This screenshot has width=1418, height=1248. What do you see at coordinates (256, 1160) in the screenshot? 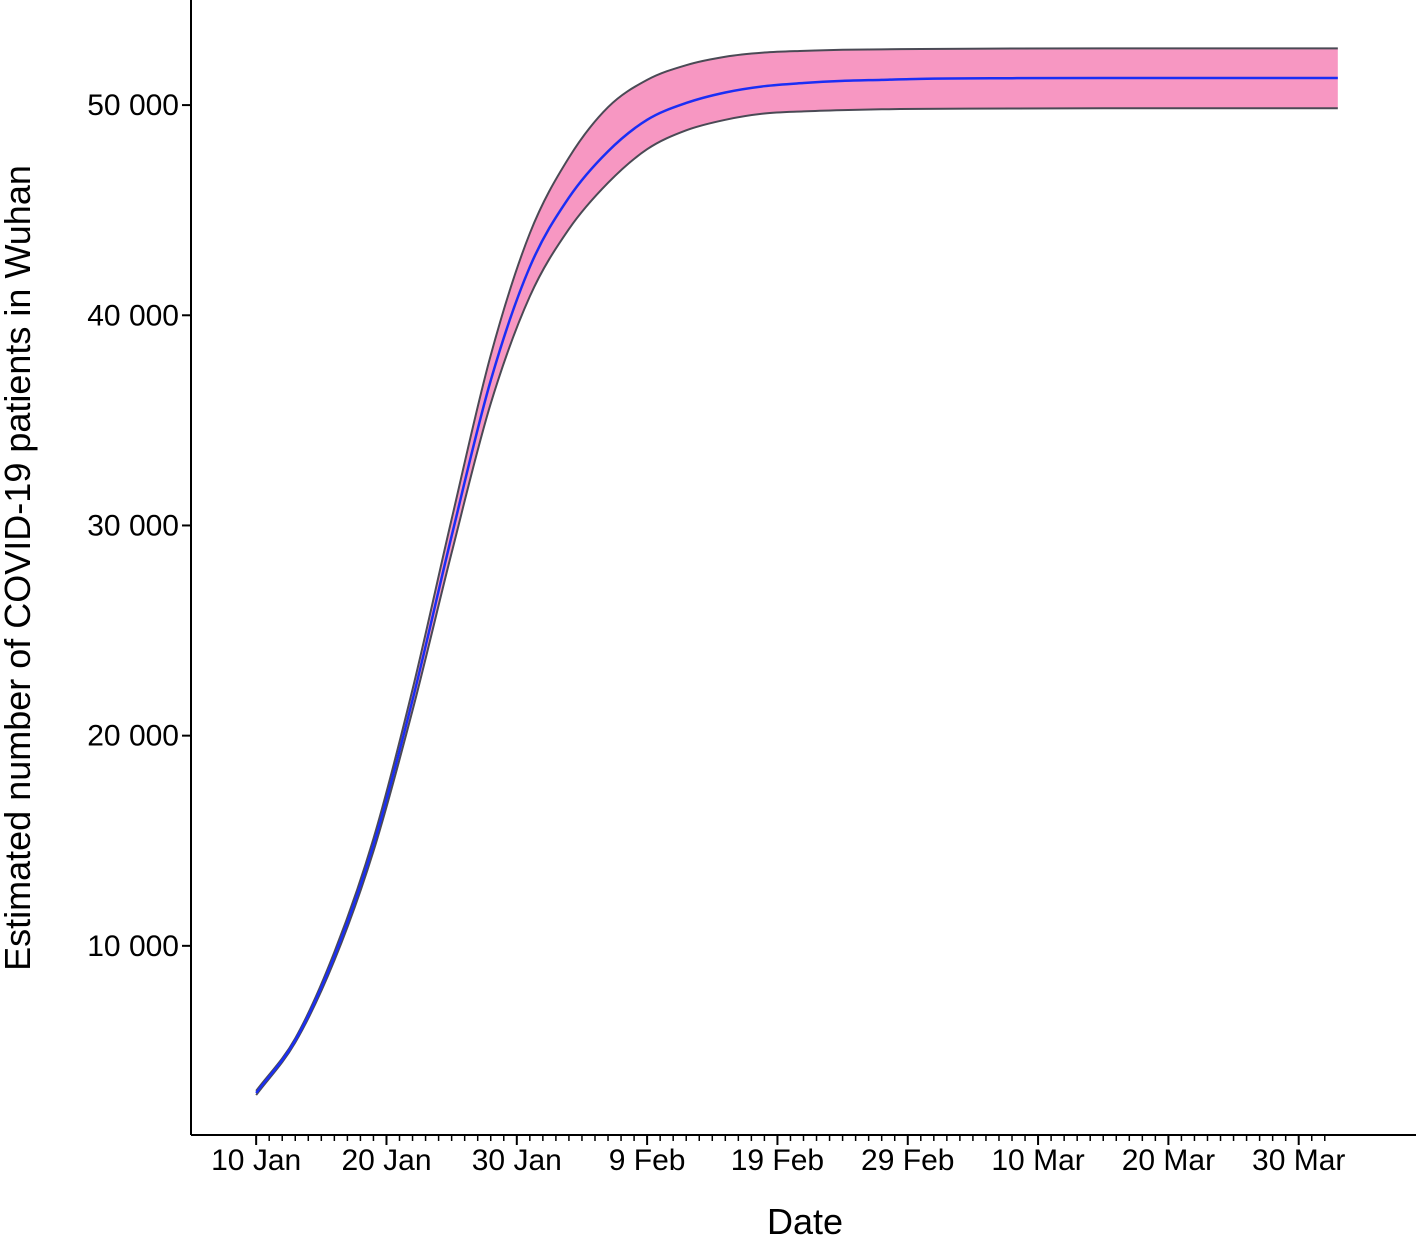
I see `x-tick-label: 10 Jan` at bounding box center [256, 1160].